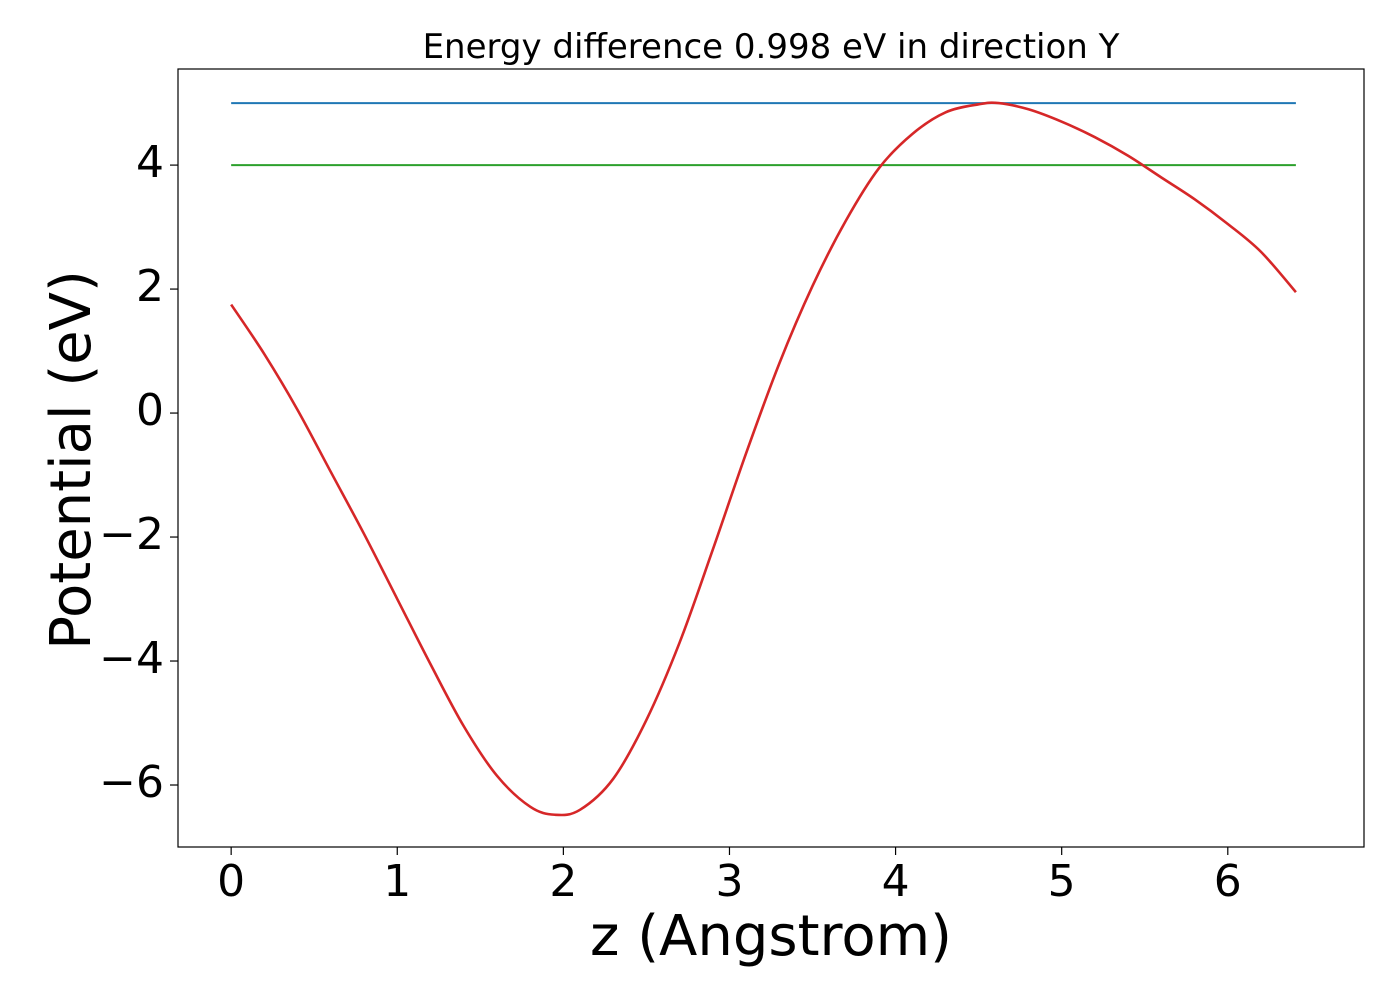 This screenshot has width=1400, height=1000. What do you see at coordinates (563, 881) in the screenshot?
I see `x-tick-label: 2` at bounding box center [563, 881].